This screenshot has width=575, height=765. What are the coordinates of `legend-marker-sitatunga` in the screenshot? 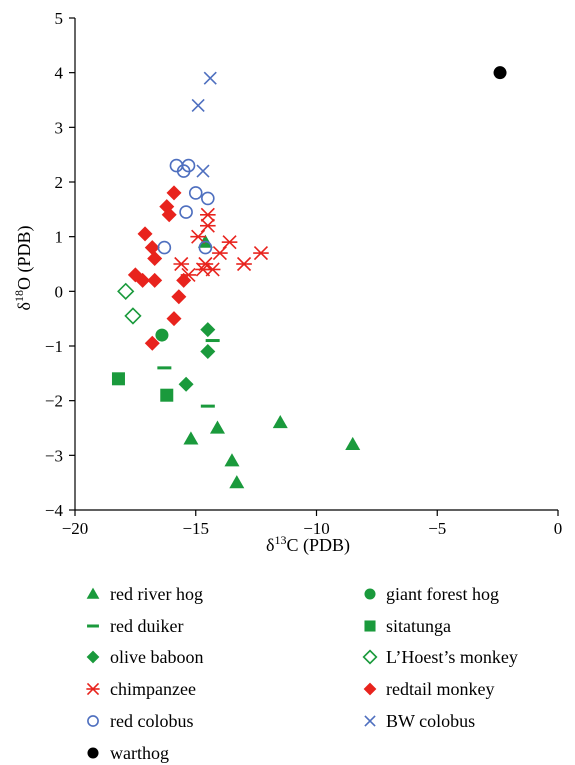 It's located at (370, 626).